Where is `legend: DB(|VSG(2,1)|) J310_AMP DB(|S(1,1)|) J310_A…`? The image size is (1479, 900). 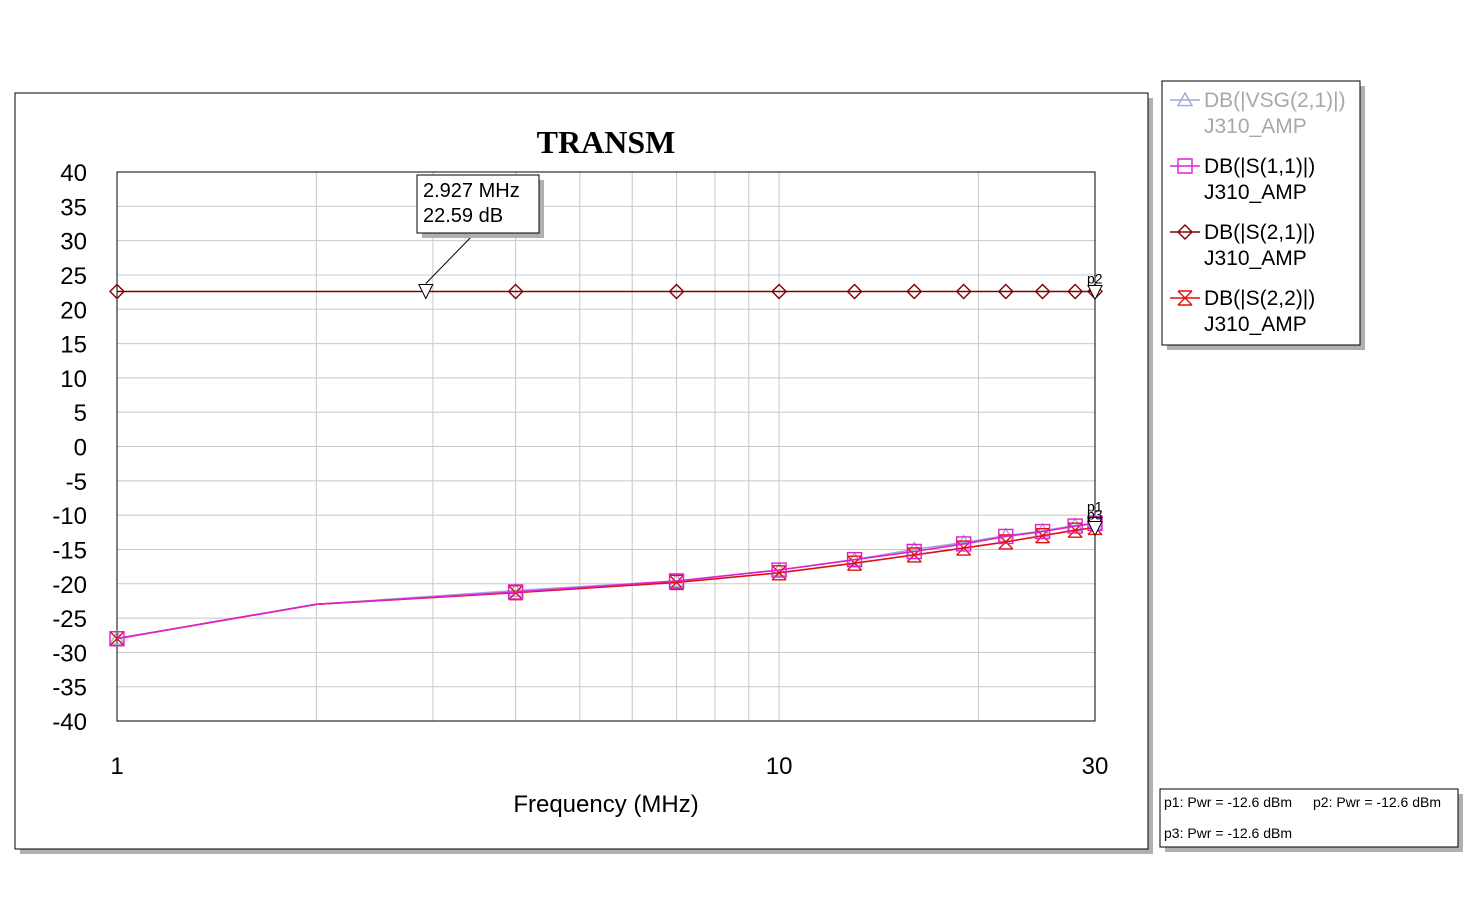
legend: DB(|VSG(2,1)|) J310_AMP DB(|S(1,1)|) J310_A… is located at coordinates (1258, 212).